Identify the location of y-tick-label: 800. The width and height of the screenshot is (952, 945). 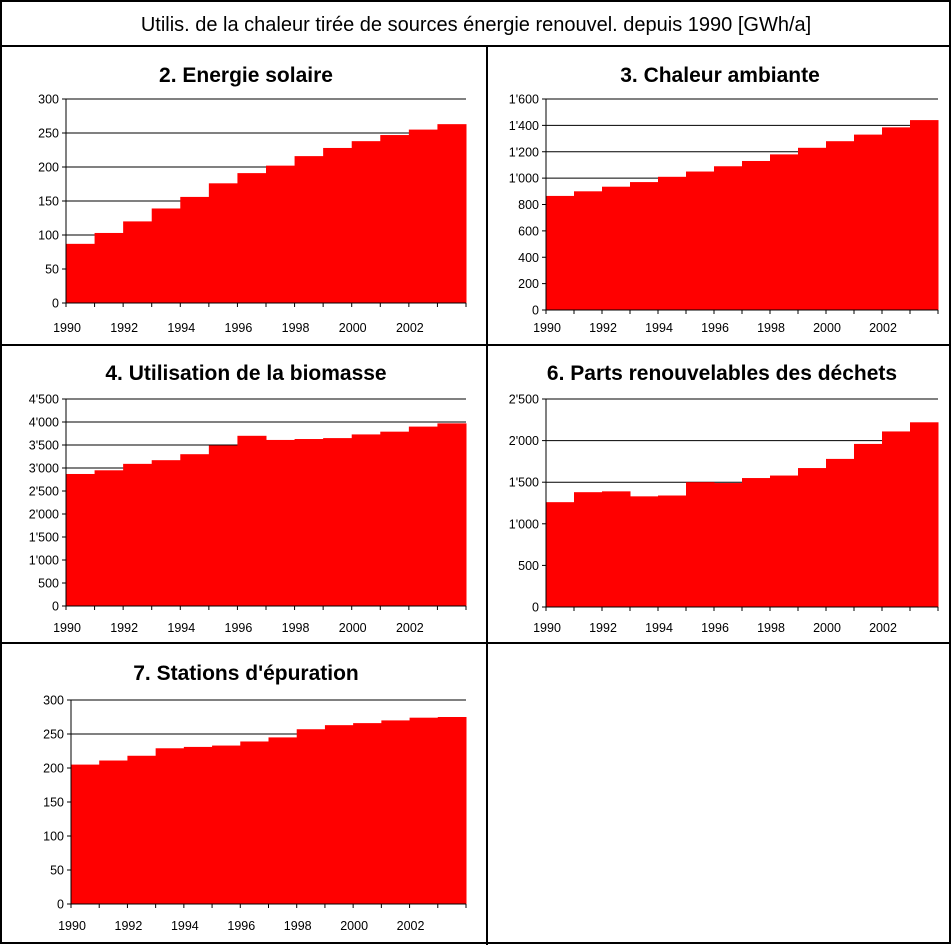
(528, 205).